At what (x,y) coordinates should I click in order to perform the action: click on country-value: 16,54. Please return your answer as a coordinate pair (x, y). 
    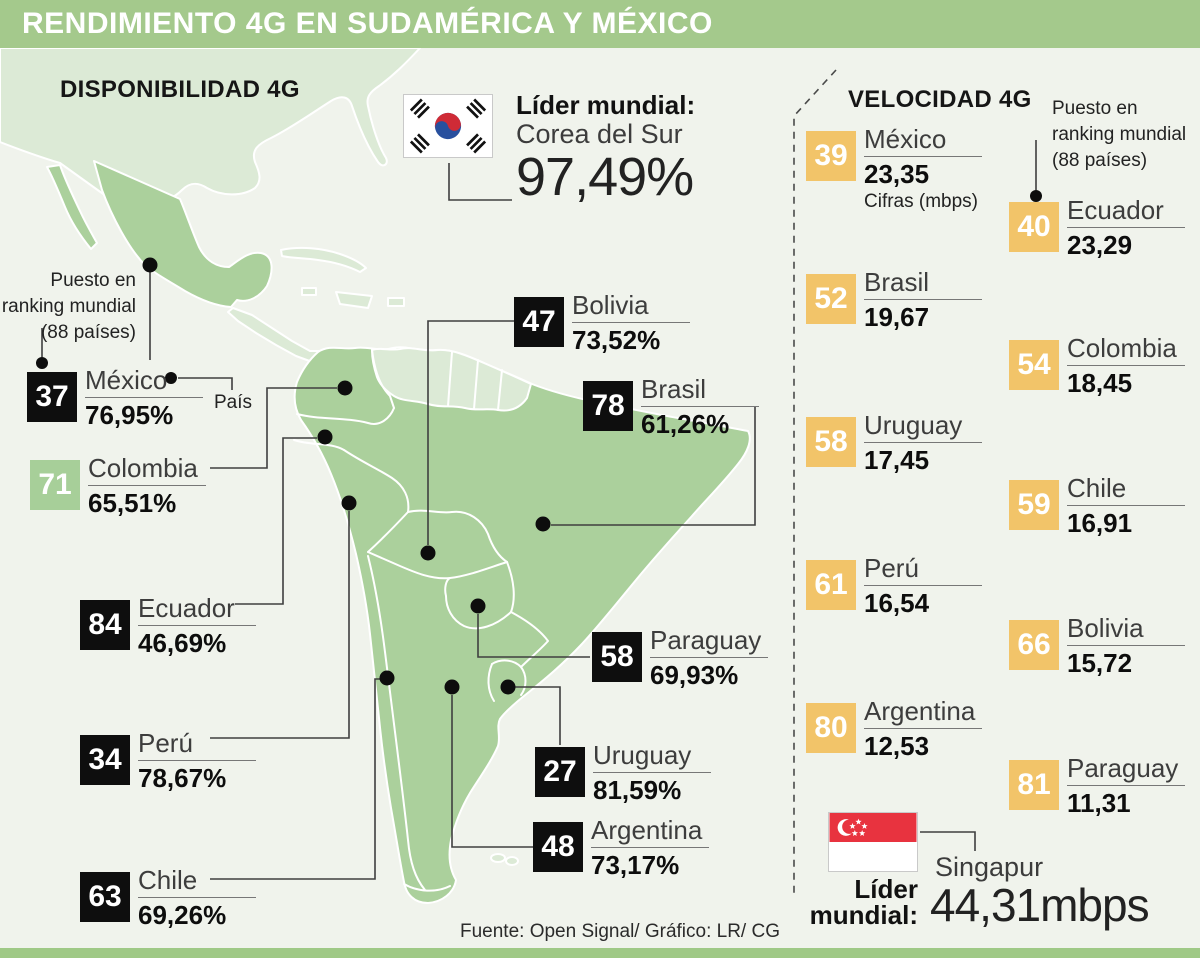
    Looking at the image, I should click on (897, 603).